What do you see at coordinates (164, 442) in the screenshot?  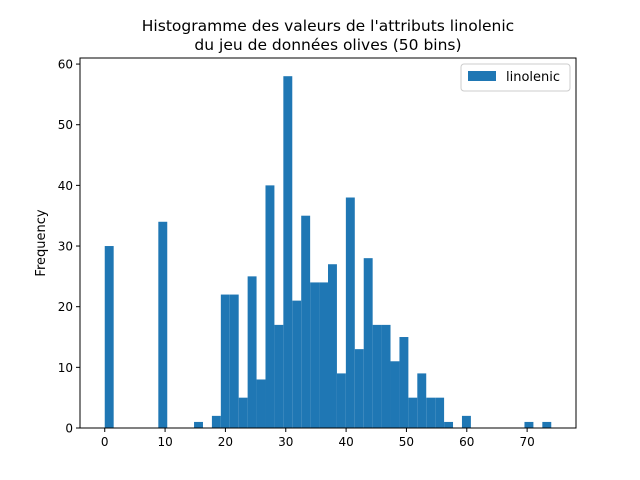 I see `x-tick-label: 10` at bounding box center [164, 442].